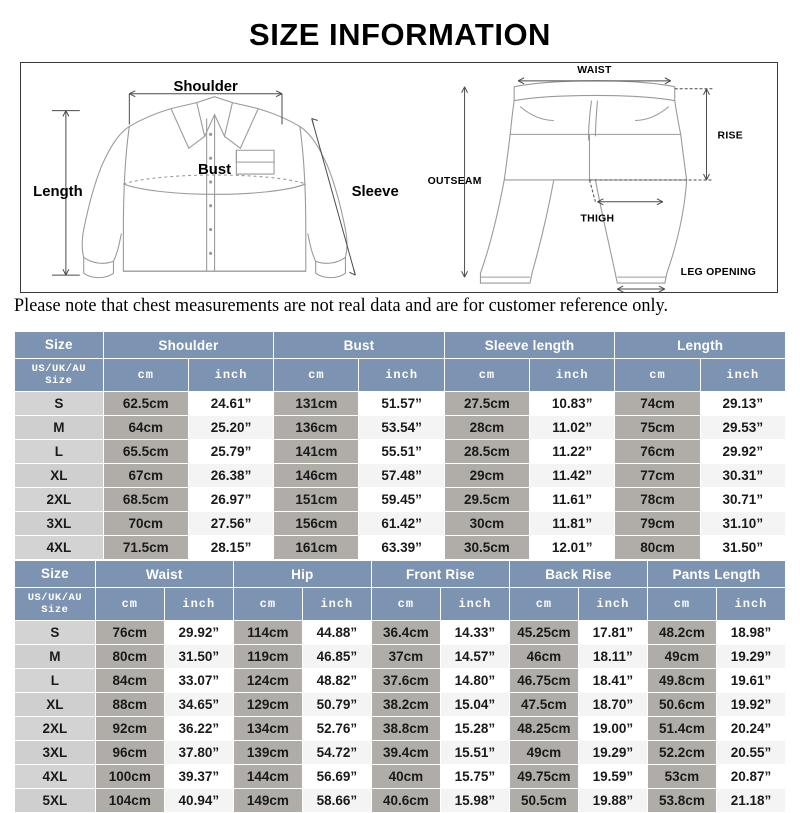 The height and width of the screenshot is (813, 800). Describe the element at coordinates (750, 704) in the screenshot. I see `bottom-cell-pantslen-in: 19.92”` at that location.